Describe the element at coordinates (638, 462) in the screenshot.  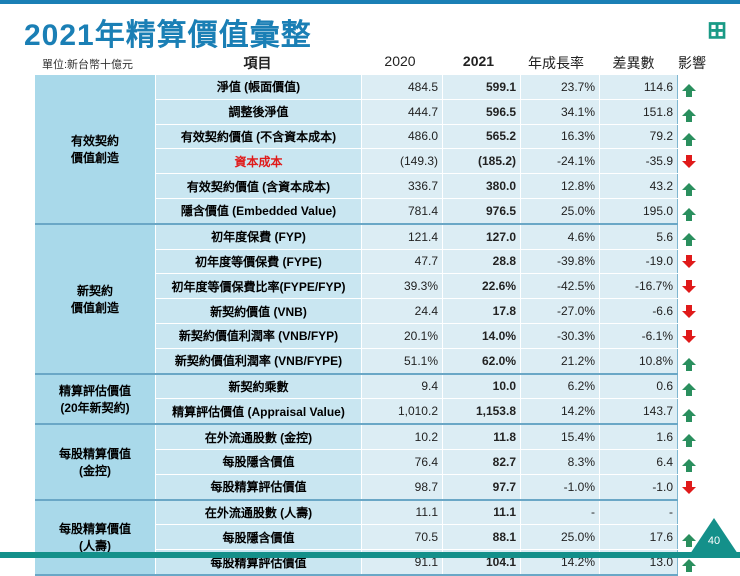
I see `diff-cell: 6.4` at that location.